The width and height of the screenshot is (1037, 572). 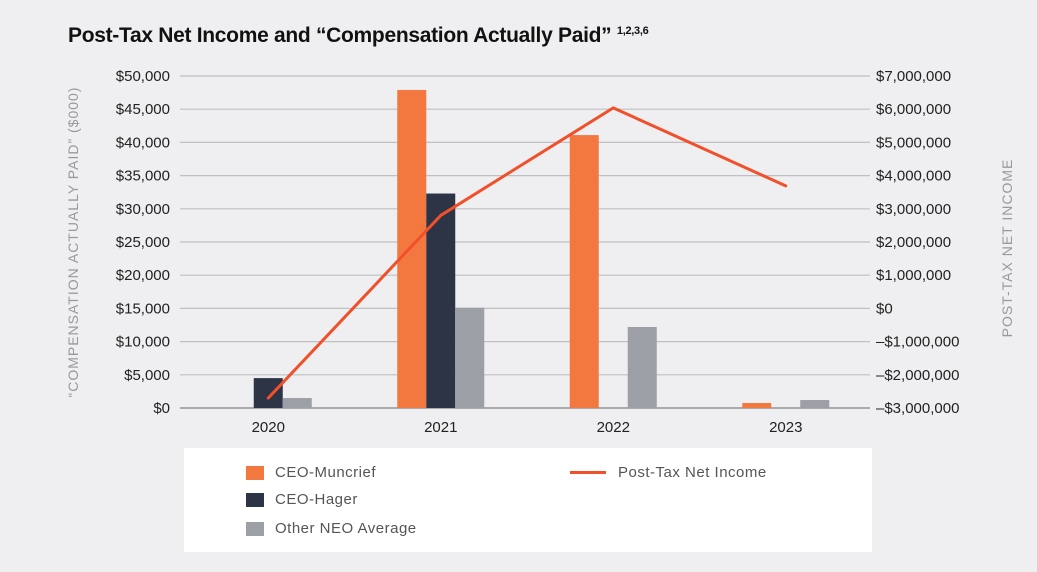 What do you see at coordinates (913, 76) in the screenshot?
I see `right-tick-label: $7,000,000` at bounding box center [913, 76].